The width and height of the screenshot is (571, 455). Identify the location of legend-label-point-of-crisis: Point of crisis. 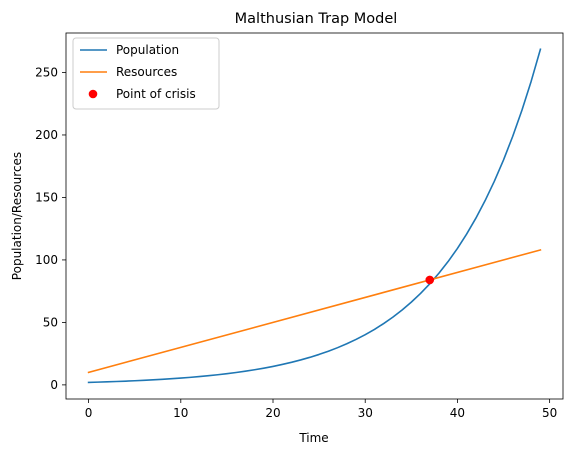
(156, 94).